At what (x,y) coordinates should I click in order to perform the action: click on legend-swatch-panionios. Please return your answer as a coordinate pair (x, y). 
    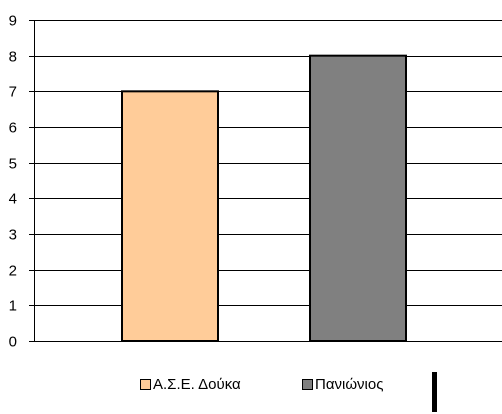
    Looking at the image, I should click on (307, 384).